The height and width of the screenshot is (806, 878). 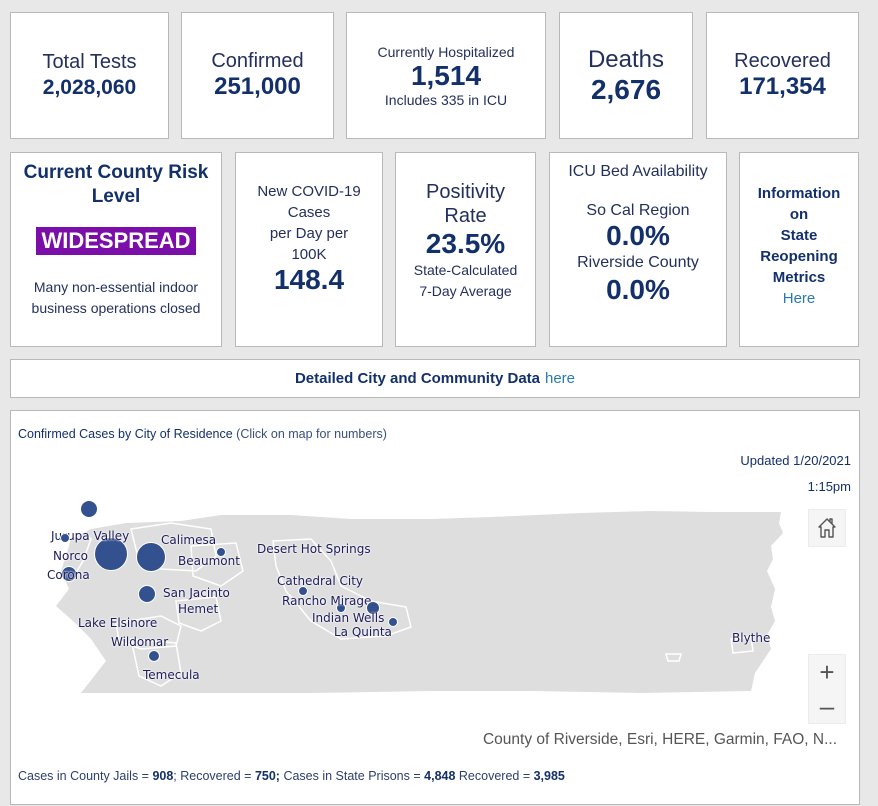 I want to click on total-tests-card: Total Tests 2,028,060, so click(x=89, y=75).